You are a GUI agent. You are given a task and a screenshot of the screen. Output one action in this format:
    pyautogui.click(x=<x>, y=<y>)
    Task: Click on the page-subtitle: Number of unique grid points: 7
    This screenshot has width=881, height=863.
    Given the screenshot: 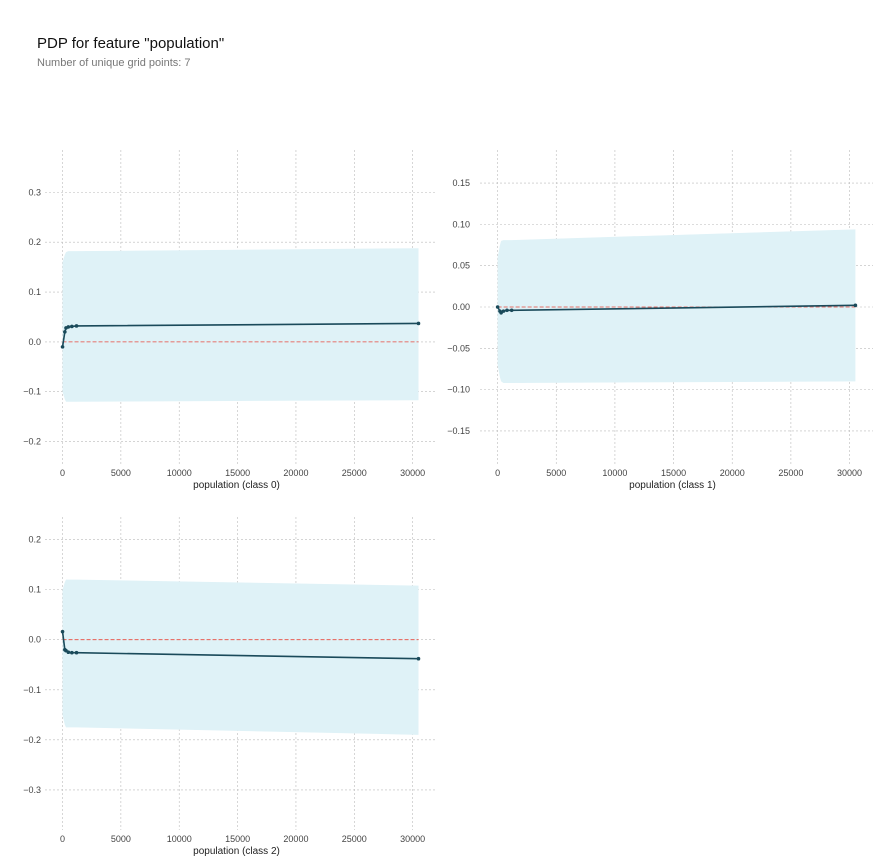 What is the action you would take?
    pyautogui.click(x=114, y=63)
    